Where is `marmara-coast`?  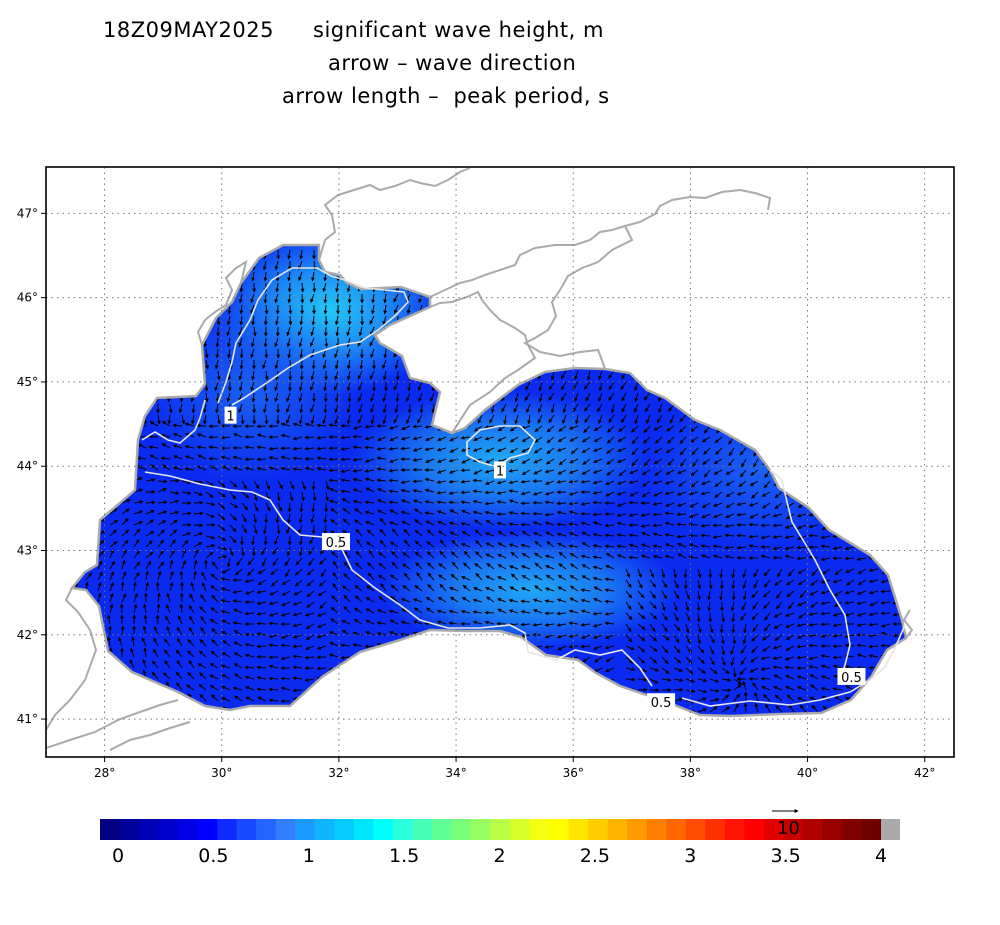 marmara-coast is located at coordinates (118, 725).